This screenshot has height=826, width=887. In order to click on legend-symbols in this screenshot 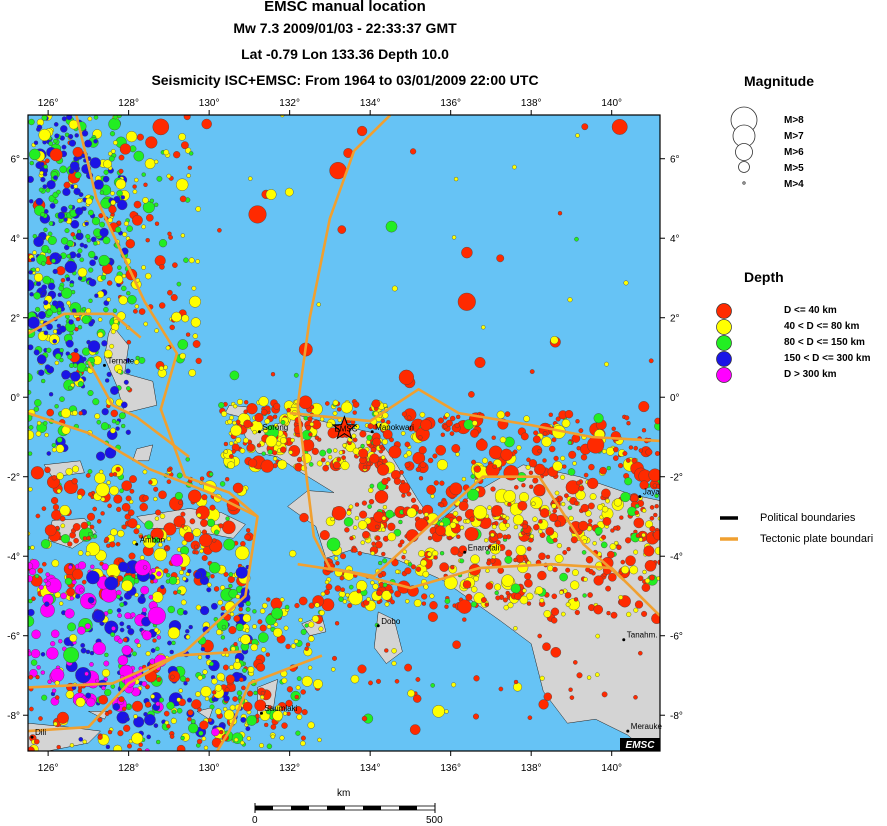, I will do `click(737, 323)`.